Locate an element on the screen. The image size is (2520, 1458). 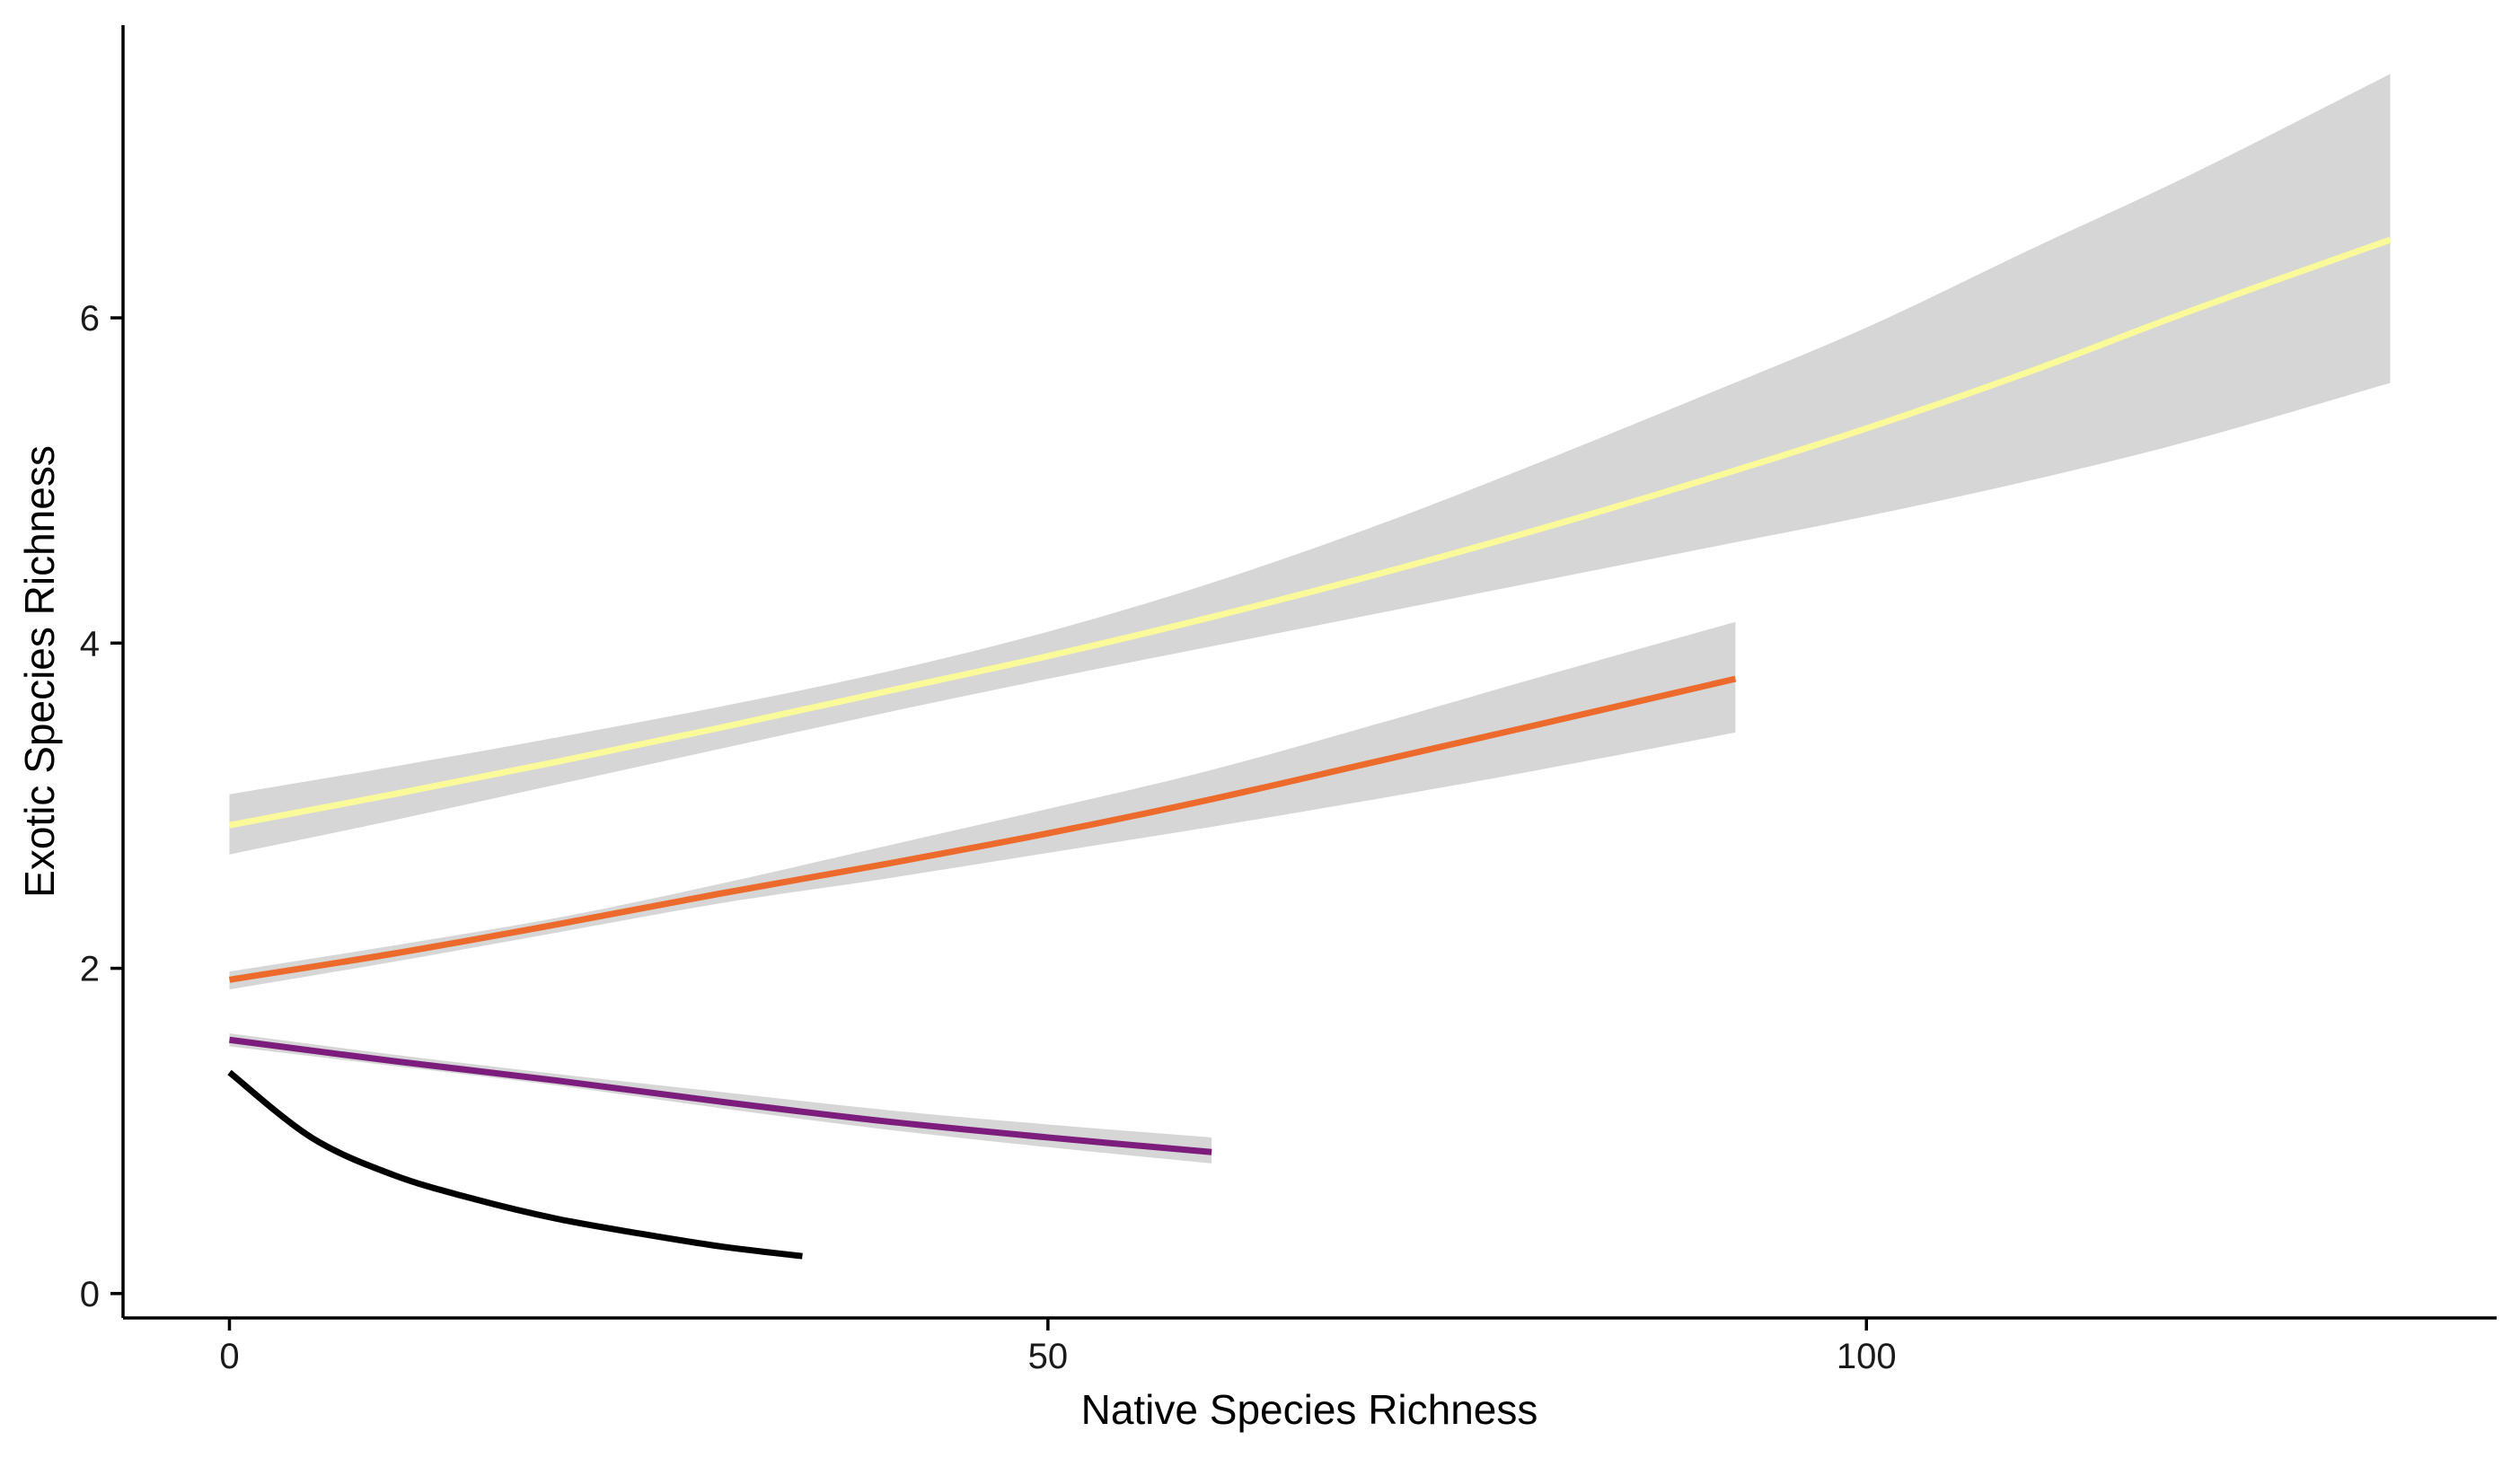
x-axis-title: Native Species Richness is located at coordinates (1309, 1409).